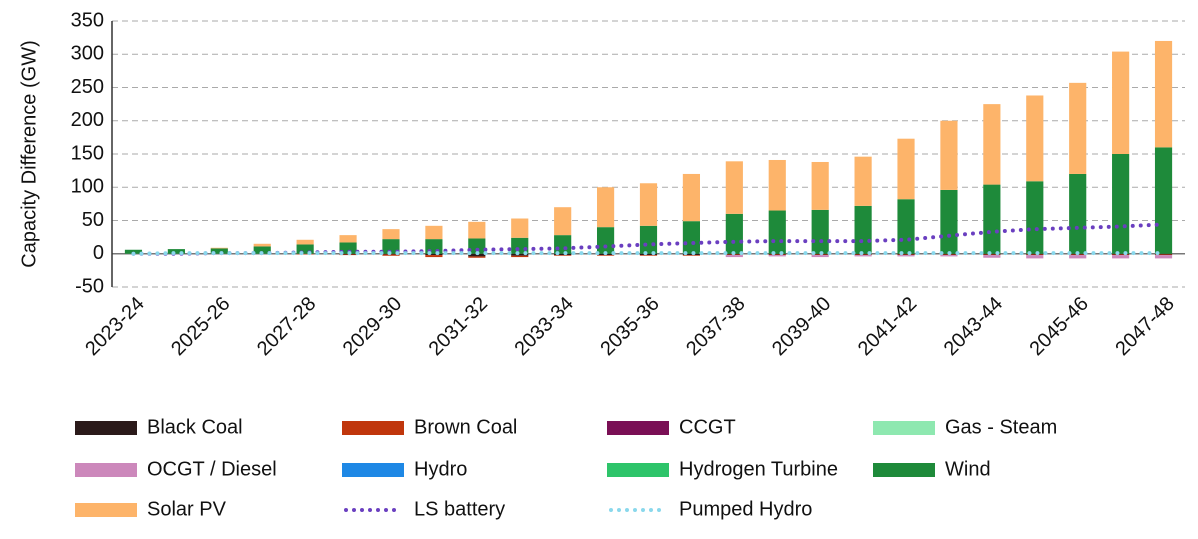  I want to click on legend-item: Hydrogen Turbine, so click(722, 469).